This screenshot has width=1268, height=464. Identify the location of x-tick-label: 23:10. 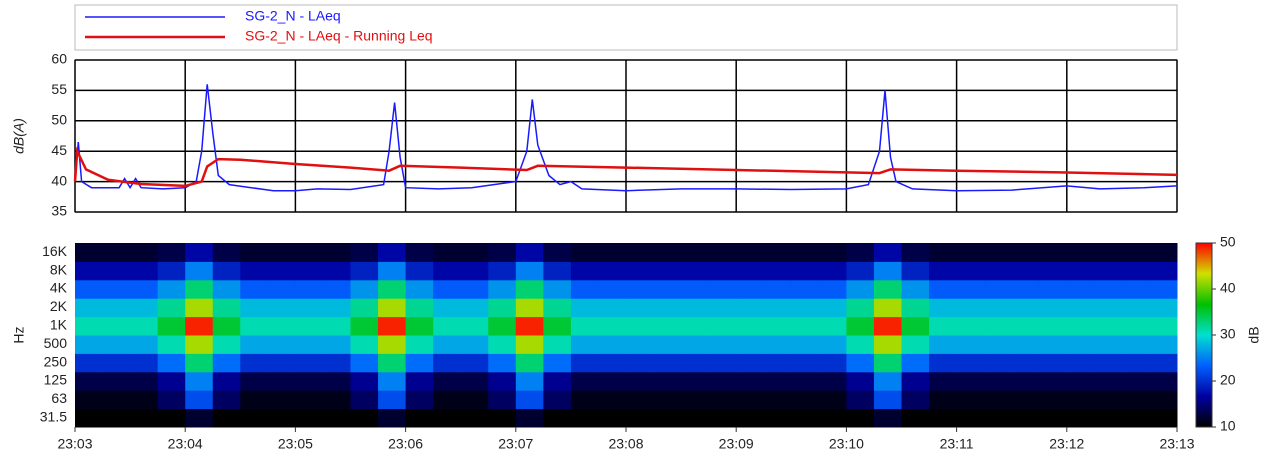
(846, 444).